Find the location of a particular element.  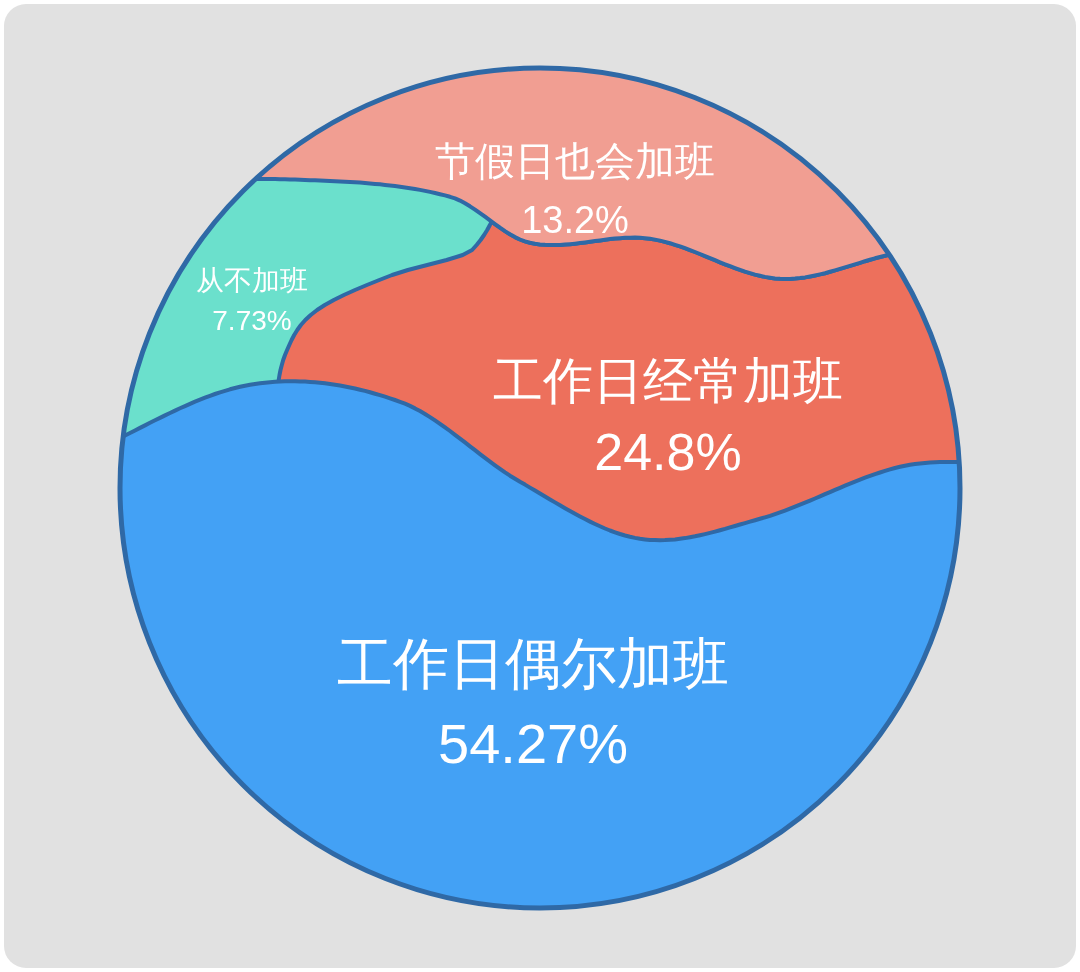

category-label: 工作日经常加班 is located at coordinates (668, 381).